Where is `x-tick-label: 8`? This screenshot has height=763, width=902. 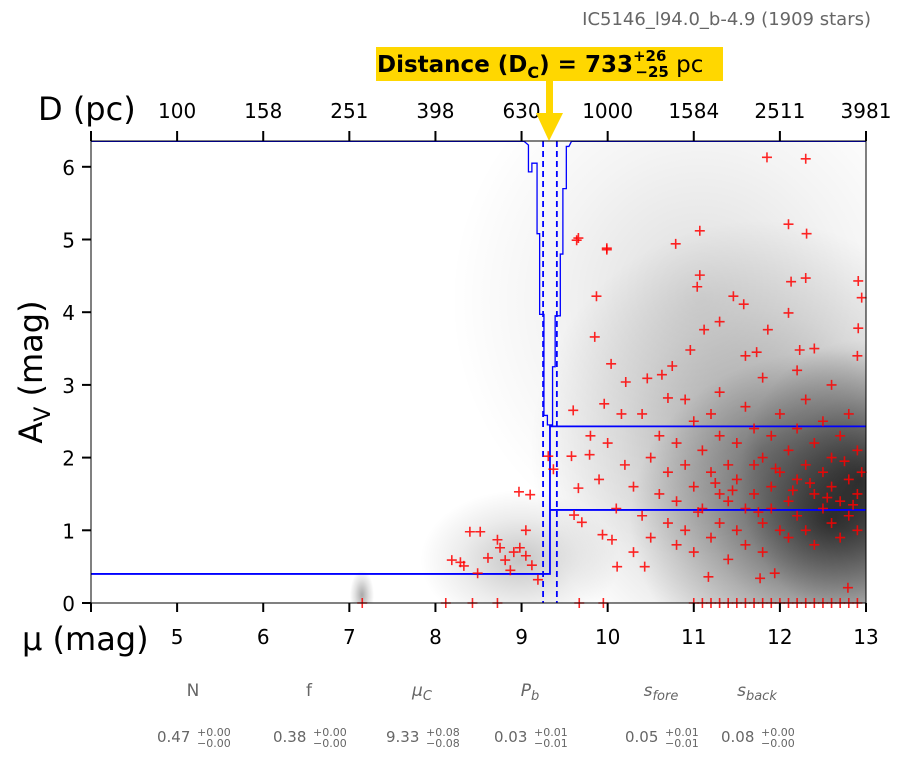
x-tick-label: 8 is located at coordinates (435, 637).